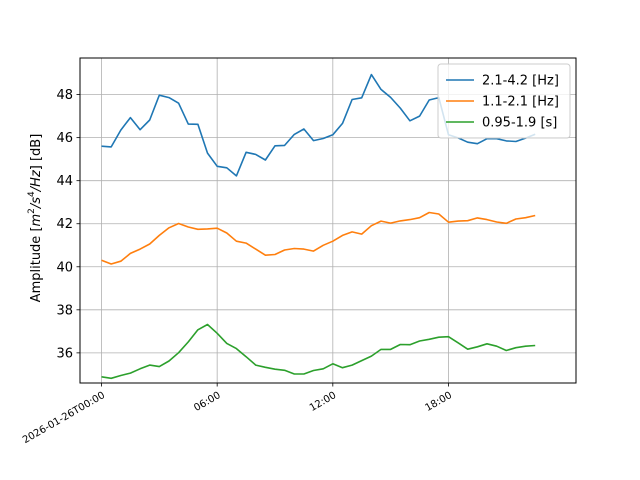 Image resolution: width=640 pixels, height=480 pixels. I want to click on legend: 2.1-4.2 [Hz] 1.1-2.1 [Hz] 0.95-1.9 [s], so click(504, 101).